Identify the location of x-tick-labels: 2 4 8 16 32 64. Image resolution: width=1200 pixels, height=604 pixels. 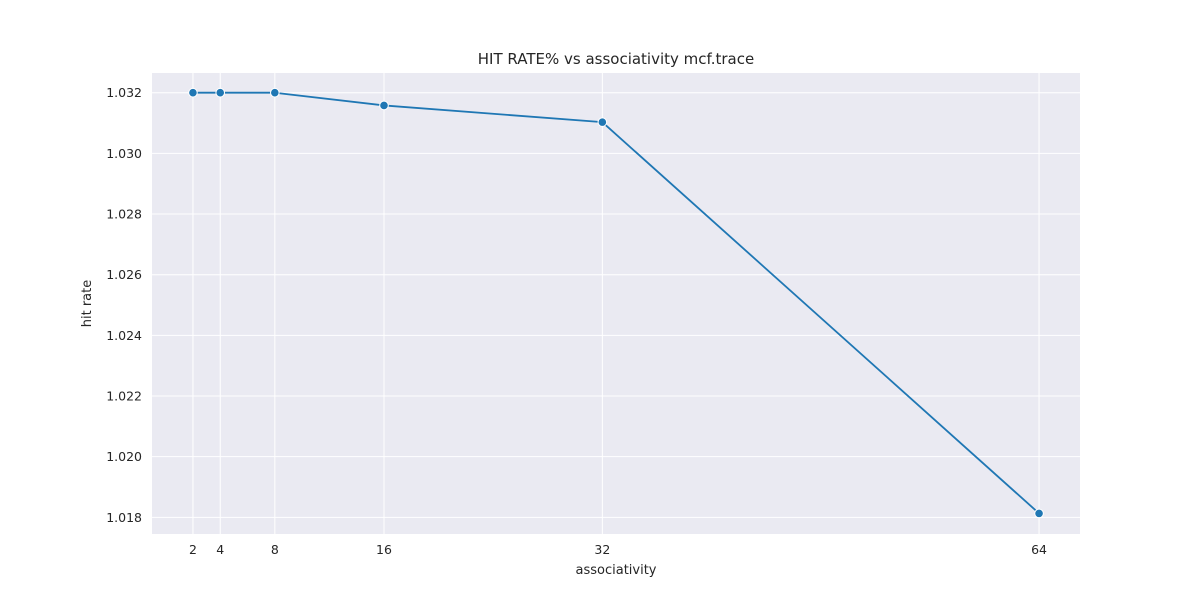
(618, 549).